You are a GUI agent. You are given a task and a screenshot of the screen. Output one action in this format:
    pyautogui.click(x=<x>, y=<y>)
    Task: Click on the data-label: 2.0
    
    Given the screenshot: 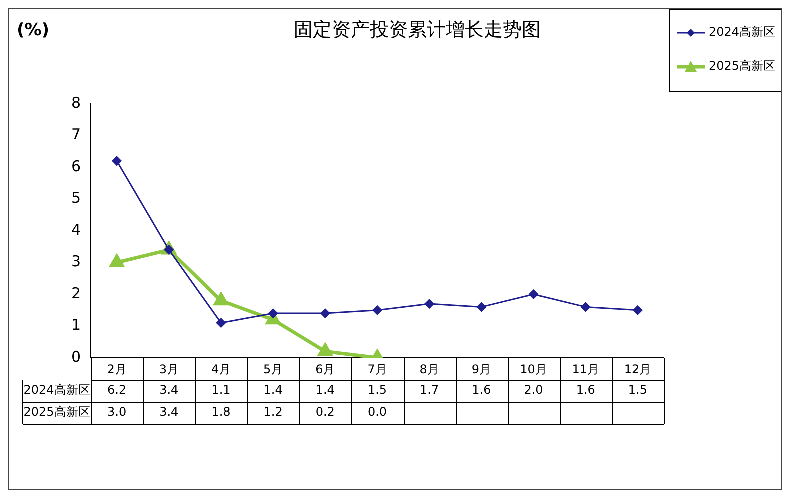 What is the action you would take?
    pyautogui.click(x=534, y=390)
    